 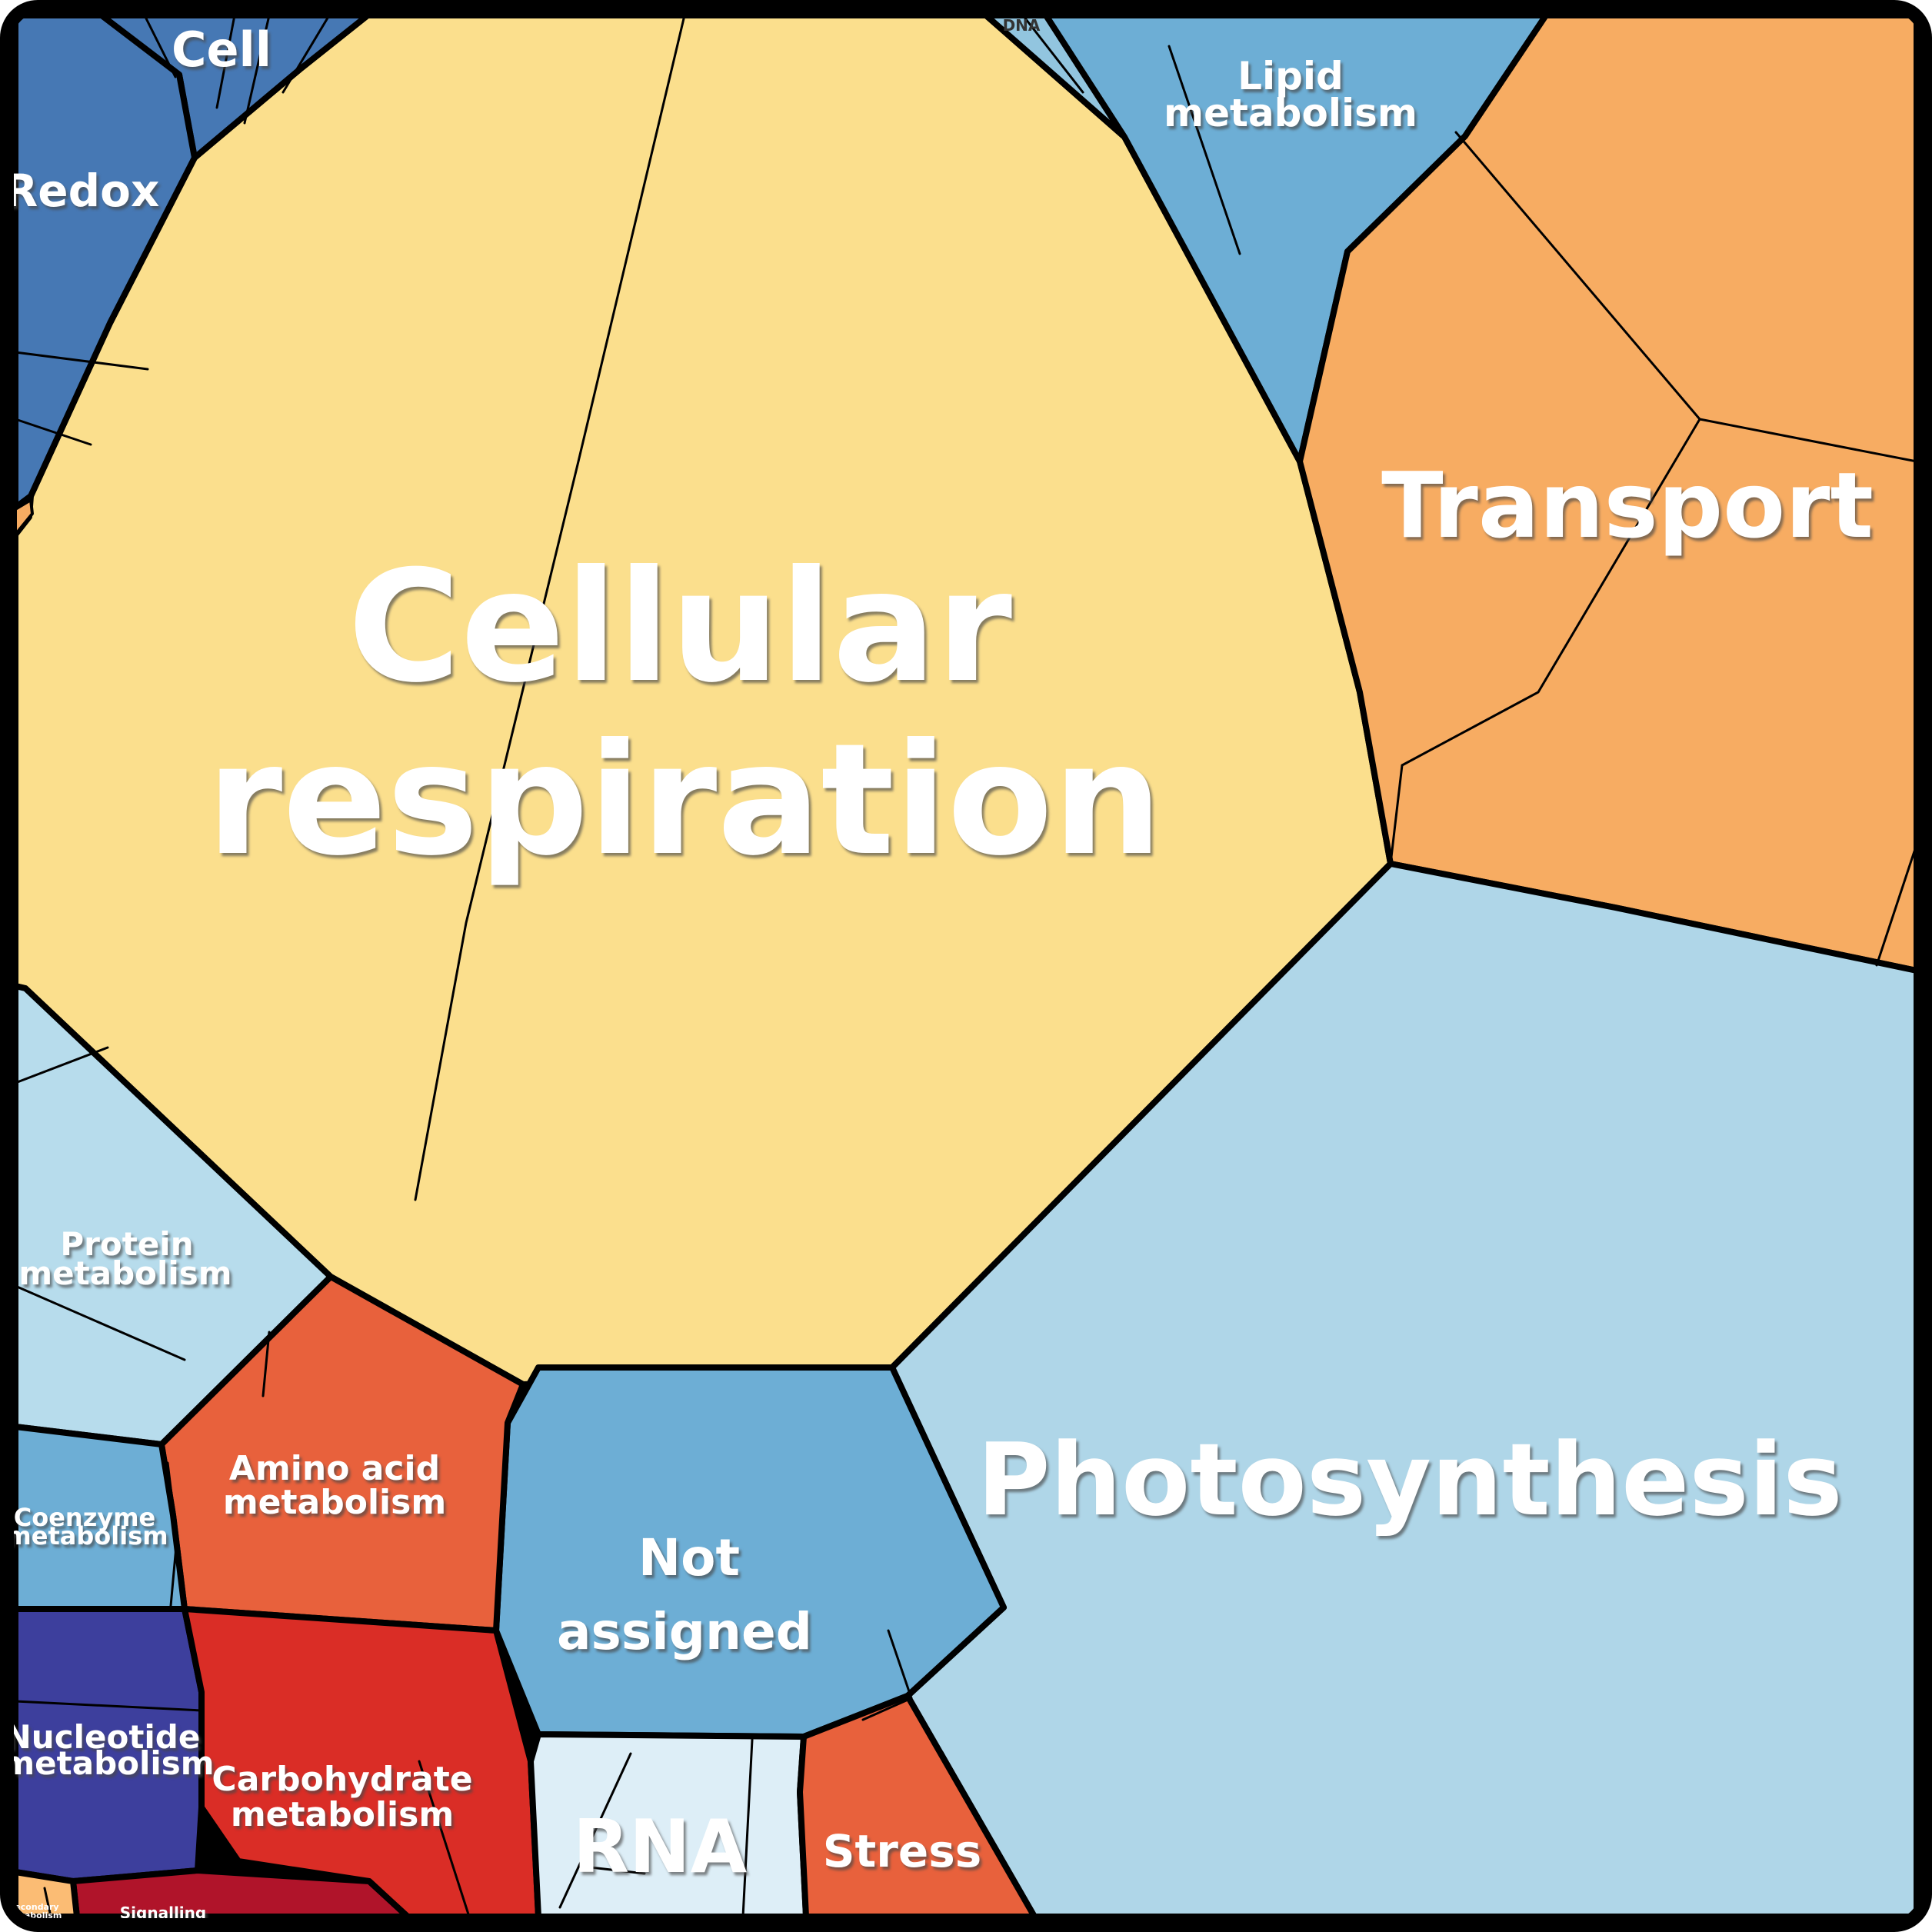 What do you see at coordinates (24, 517) in the screenshot?
I see `cell-small-left-edge-cell` at bounding box center [24, 517].